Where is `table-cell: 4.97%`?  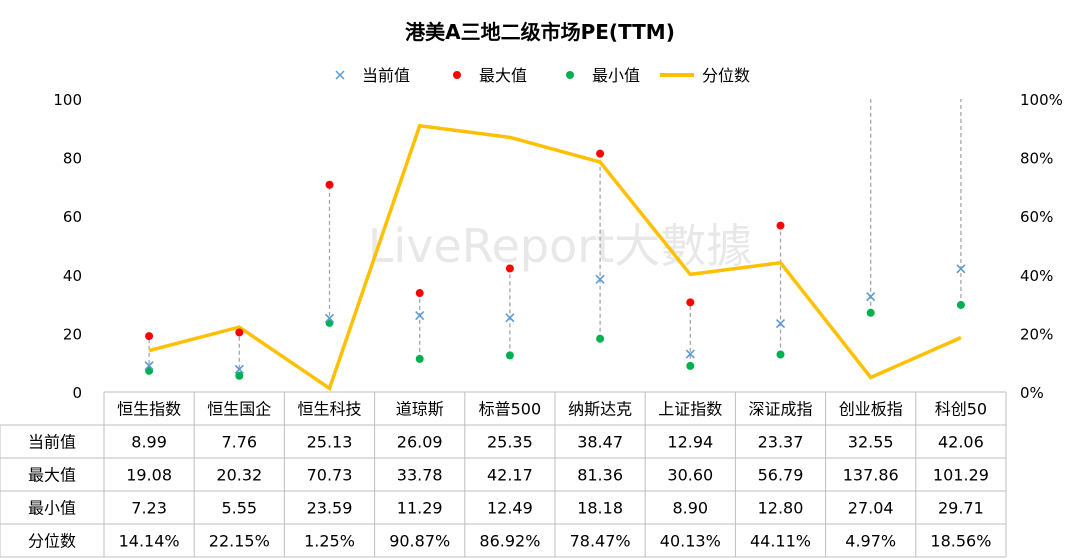 table-cell: 4.97% is located at coordinates (870, 541).